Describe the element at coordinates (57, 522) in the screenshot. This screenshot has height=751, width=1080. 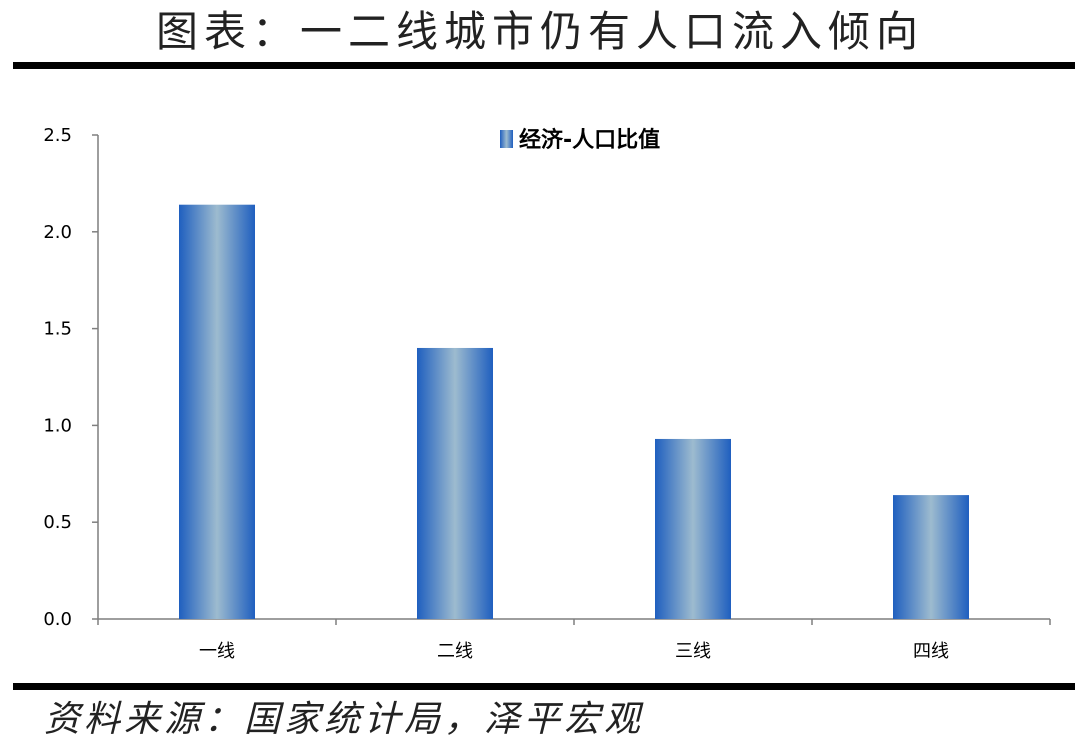
I see `y-tick-label: 0.5` at that location.